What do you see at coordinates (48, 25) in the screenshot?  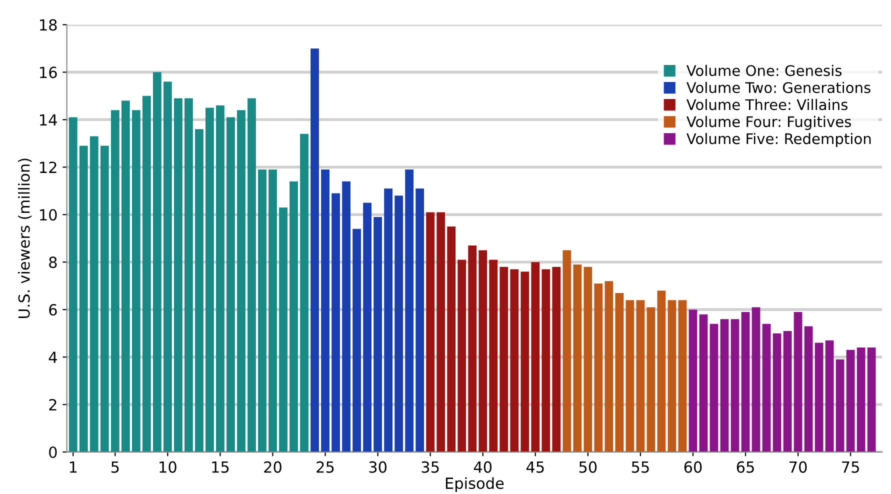 I see `y-tick-label: 18` at bounding box center [48, 25].